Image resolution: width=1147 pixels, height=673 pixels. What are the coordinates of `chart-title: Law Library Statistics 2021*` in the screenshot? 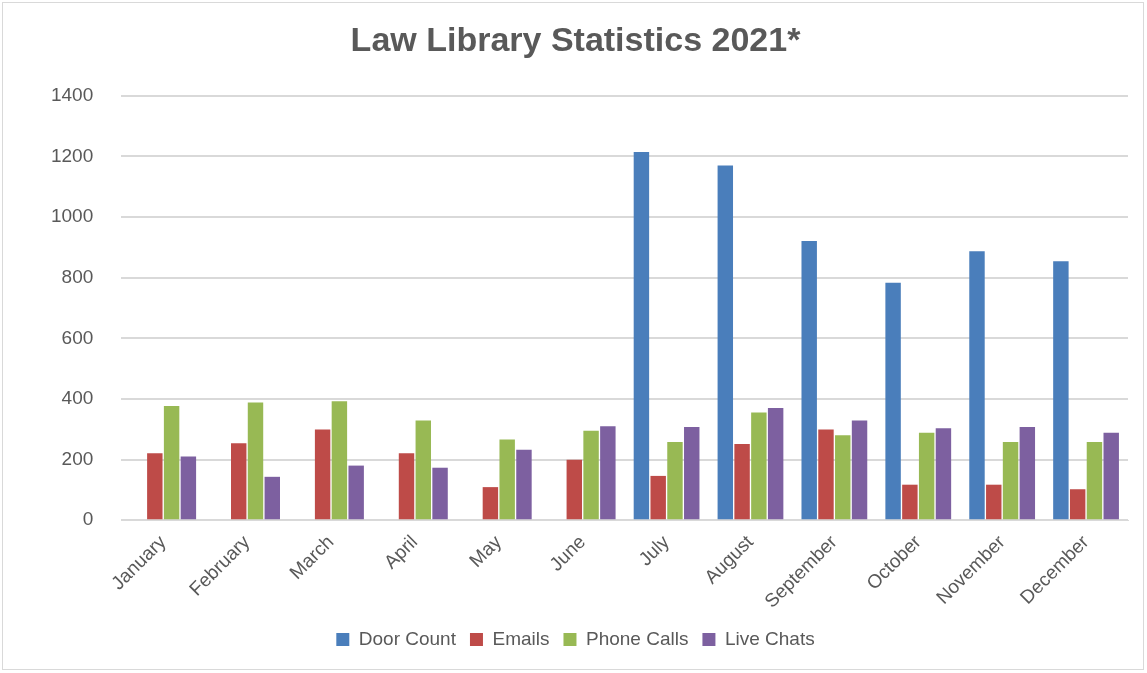 It's located at (576, 38).